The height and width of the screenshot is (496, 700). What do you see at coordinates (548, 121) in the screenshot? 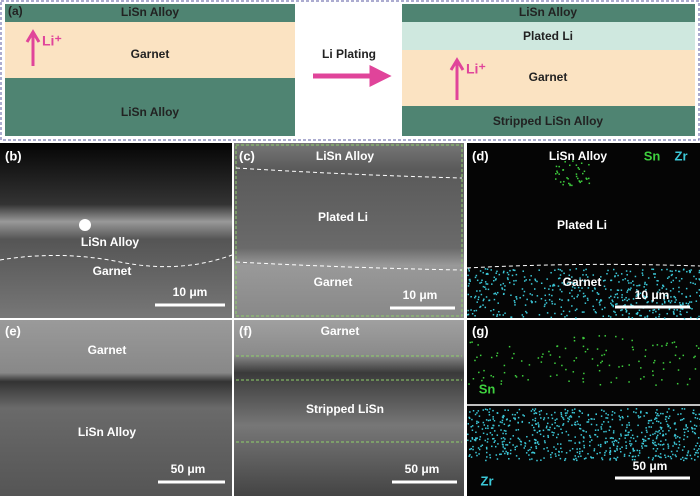
I see `layer-label: Stripped LiSn Alloy` at bounding box center [548, 121].